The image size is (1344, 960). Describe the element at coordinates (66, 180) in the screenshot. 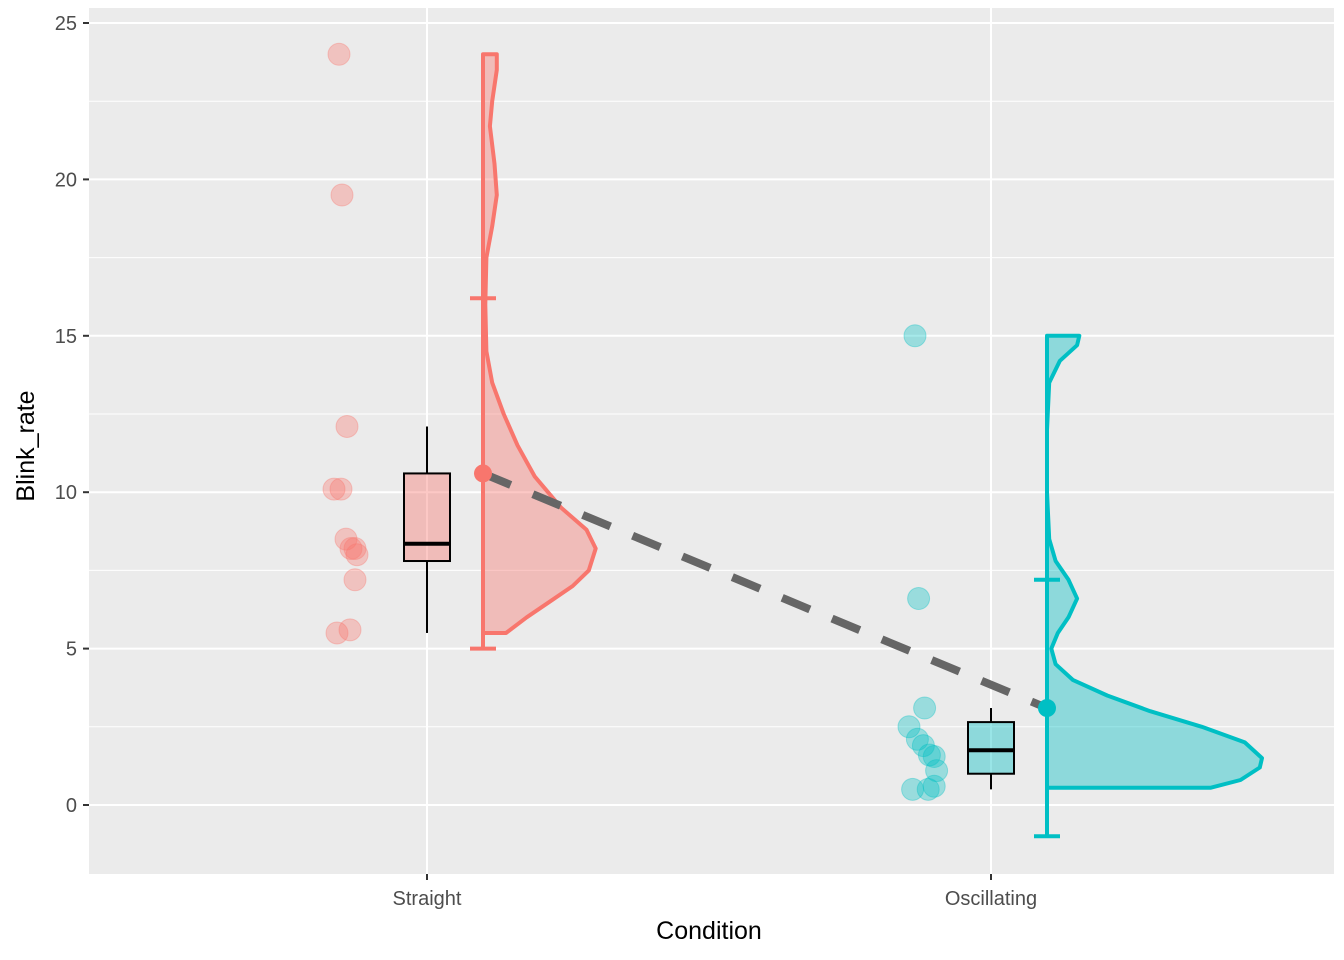

I see `y-tick-label: 20` at that location.